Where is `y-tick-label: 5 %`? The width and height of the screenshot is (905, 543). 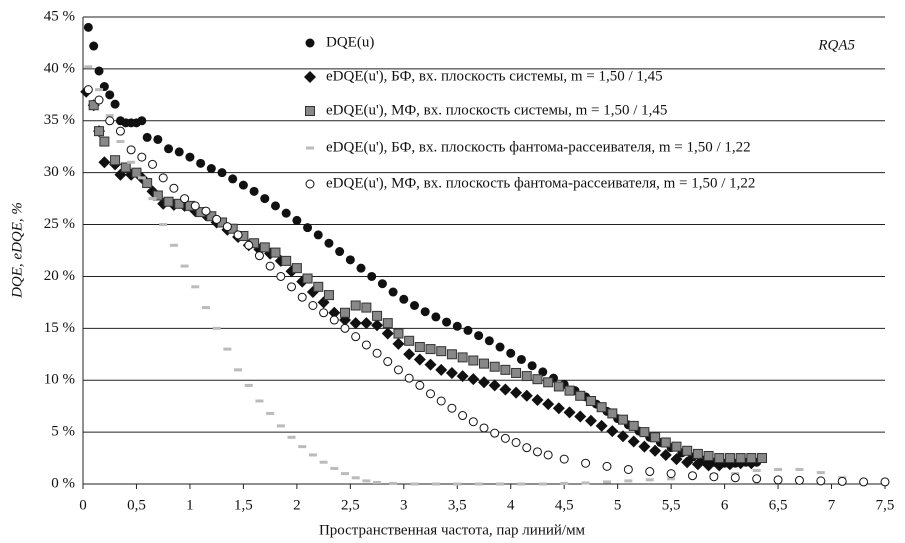
y-tick-label: 5 % is located at coordinates (63, 432).